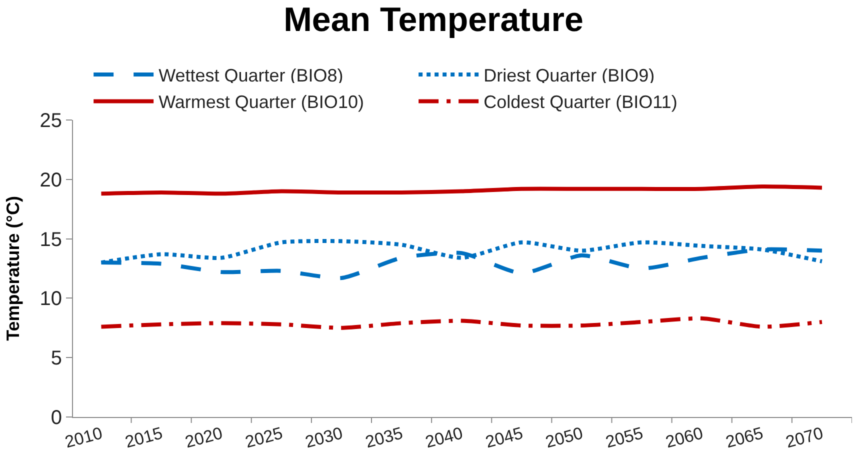  Describe the element at coordinates (625, 438) in the screenshot. I see `x-tick-label: 2055` at that location.